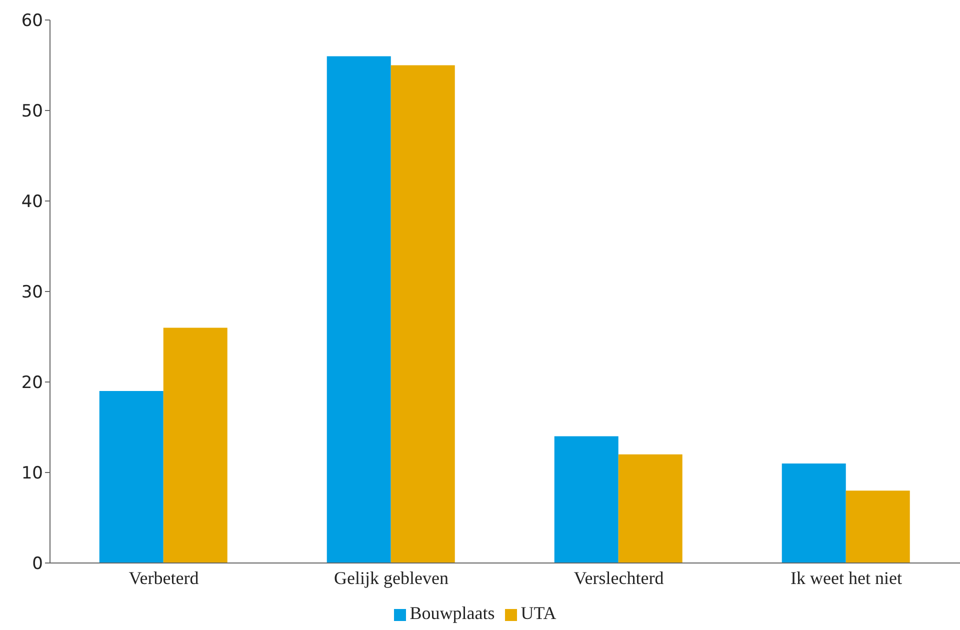 Image resolution: width=960 pixels, height=630 pixels. What do you see at coordinates (619, 578) in the screenshot?
I see `x-tick-label: Verslechterd` at bounding box center [619, 578].